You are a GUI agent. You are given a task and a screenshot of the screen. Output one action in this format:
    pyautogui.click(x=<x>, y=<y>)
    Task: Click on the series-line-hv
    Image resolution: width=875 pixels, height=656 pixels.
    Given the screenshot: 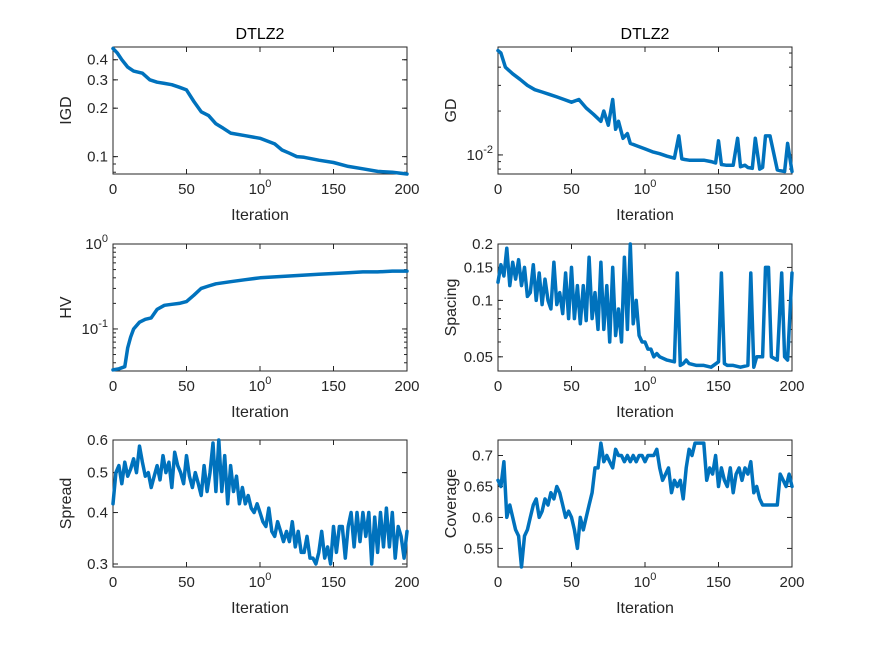 What is the action you would take?
    pyautogui.click(x=260, y=320)
    